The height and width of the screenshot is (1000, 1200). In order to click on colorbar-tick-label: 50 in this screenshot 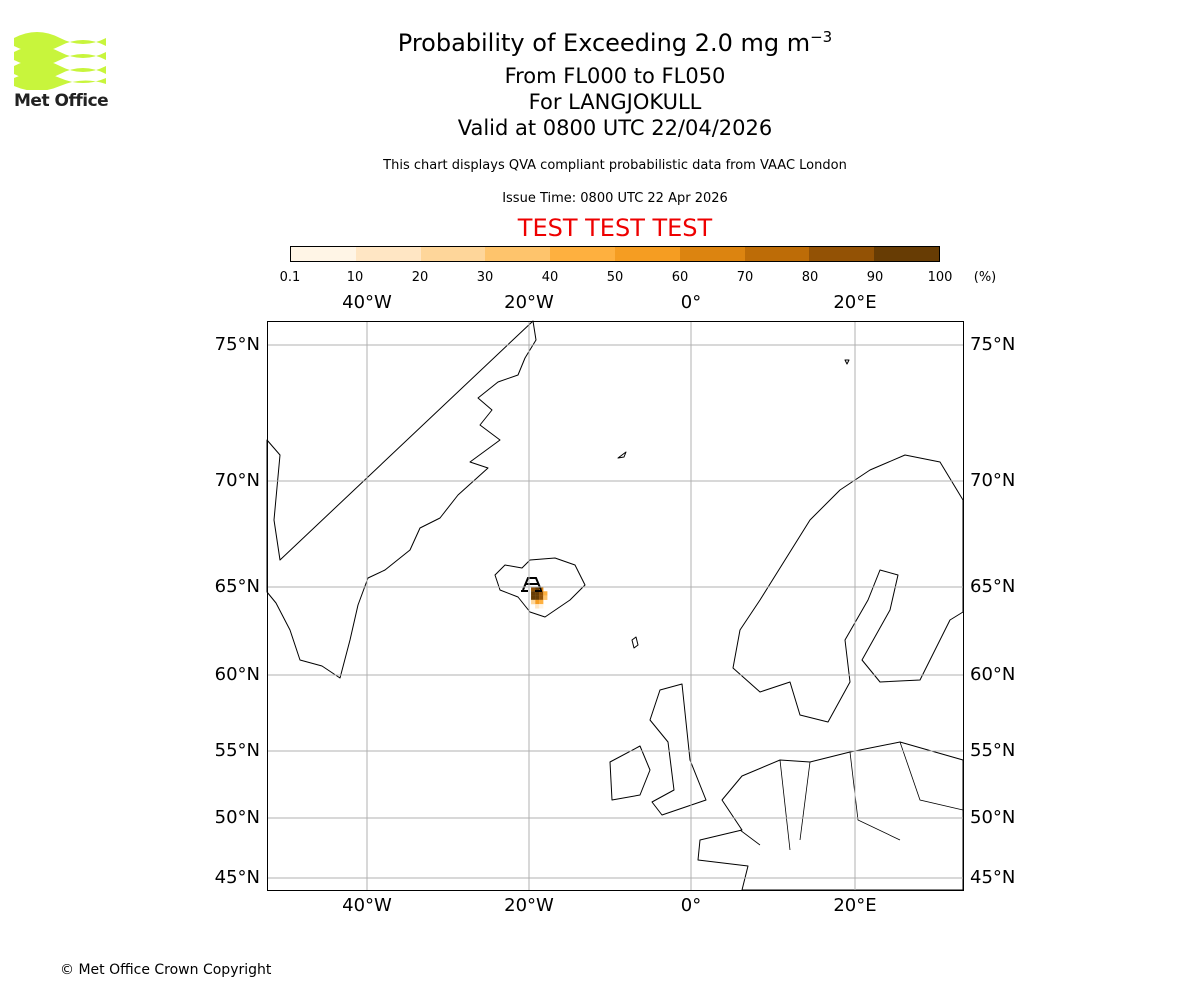, I will do `click(615, 277)`.